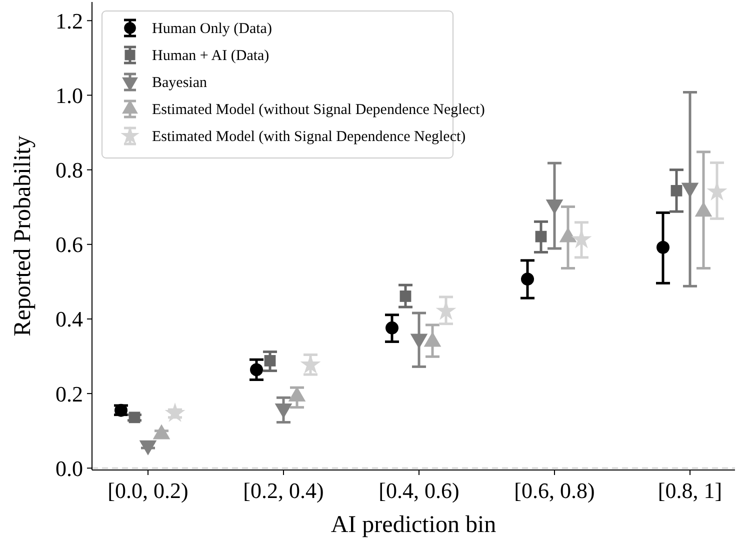 The image size is (743, 547). Describe the element at coordinates (69, 319) in the screenshot. I see `y-tick-label: 0.4` at that location.